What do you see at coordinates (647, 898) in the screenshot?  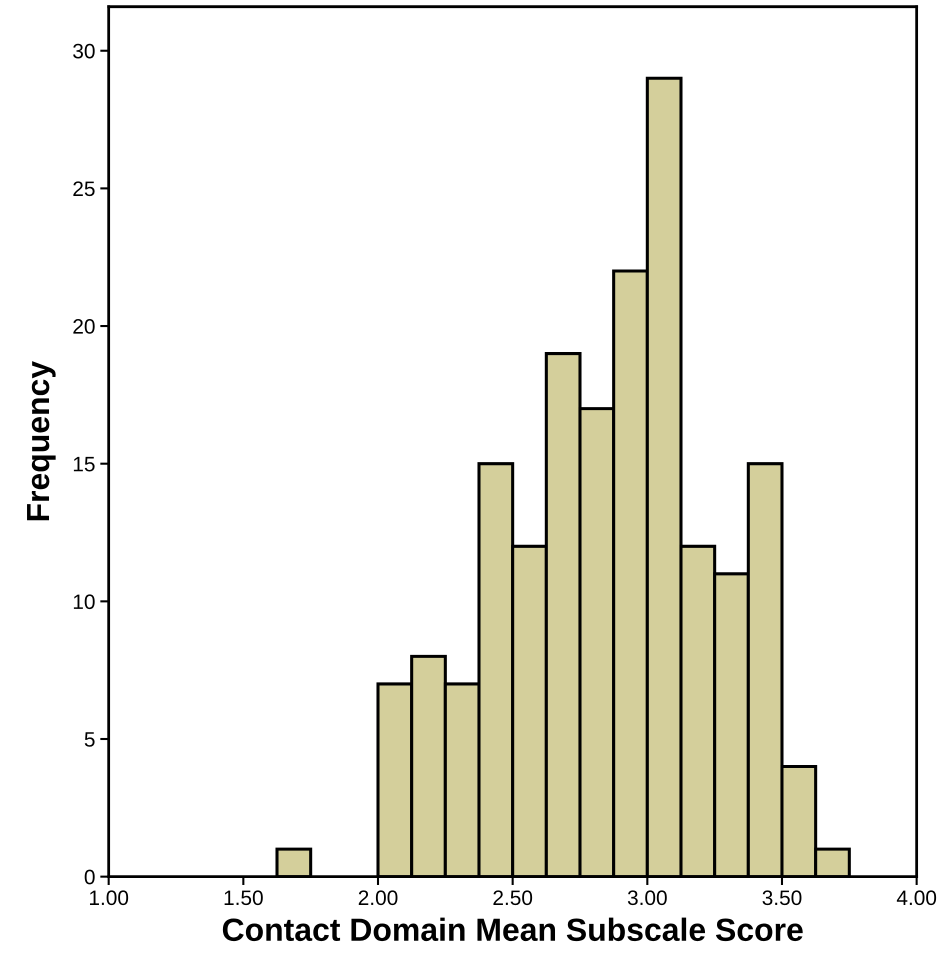 I see `x-tick-label: 3.00` at bounding box center [647, 898].